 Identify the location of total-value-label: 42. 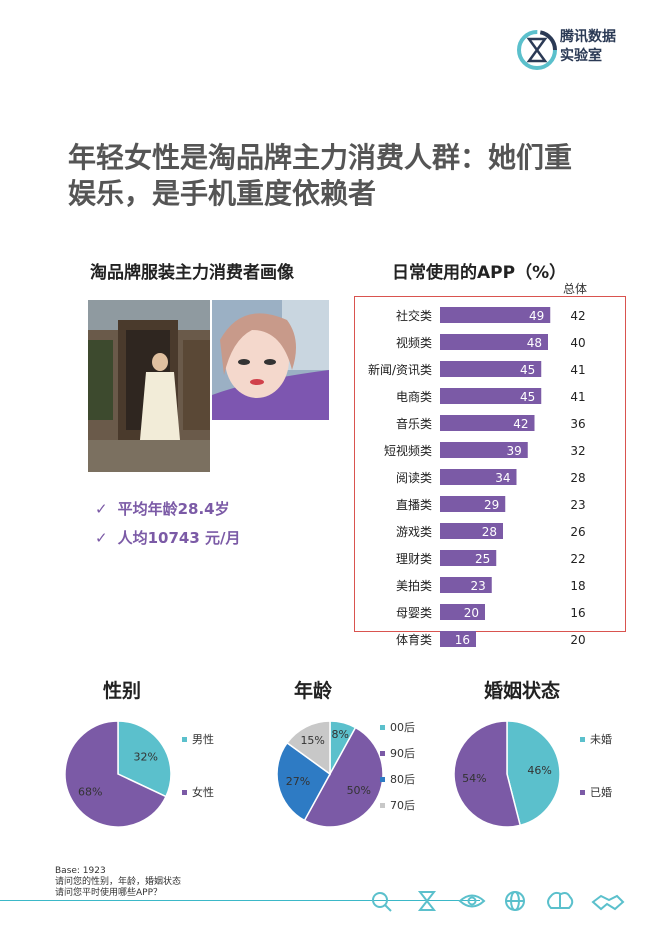
(577, 316).